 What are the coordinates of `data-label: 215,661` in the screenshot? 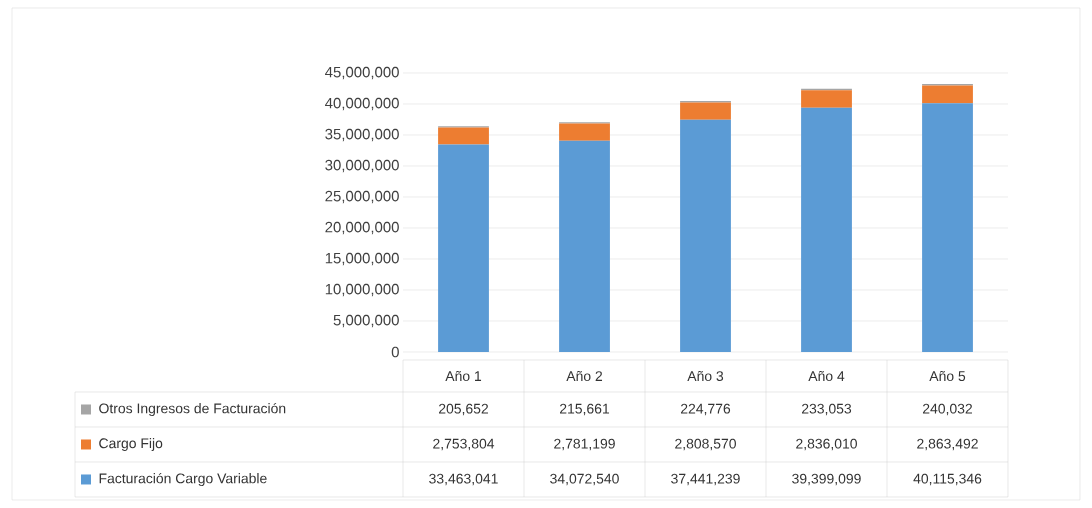 It's located at (585, 409).